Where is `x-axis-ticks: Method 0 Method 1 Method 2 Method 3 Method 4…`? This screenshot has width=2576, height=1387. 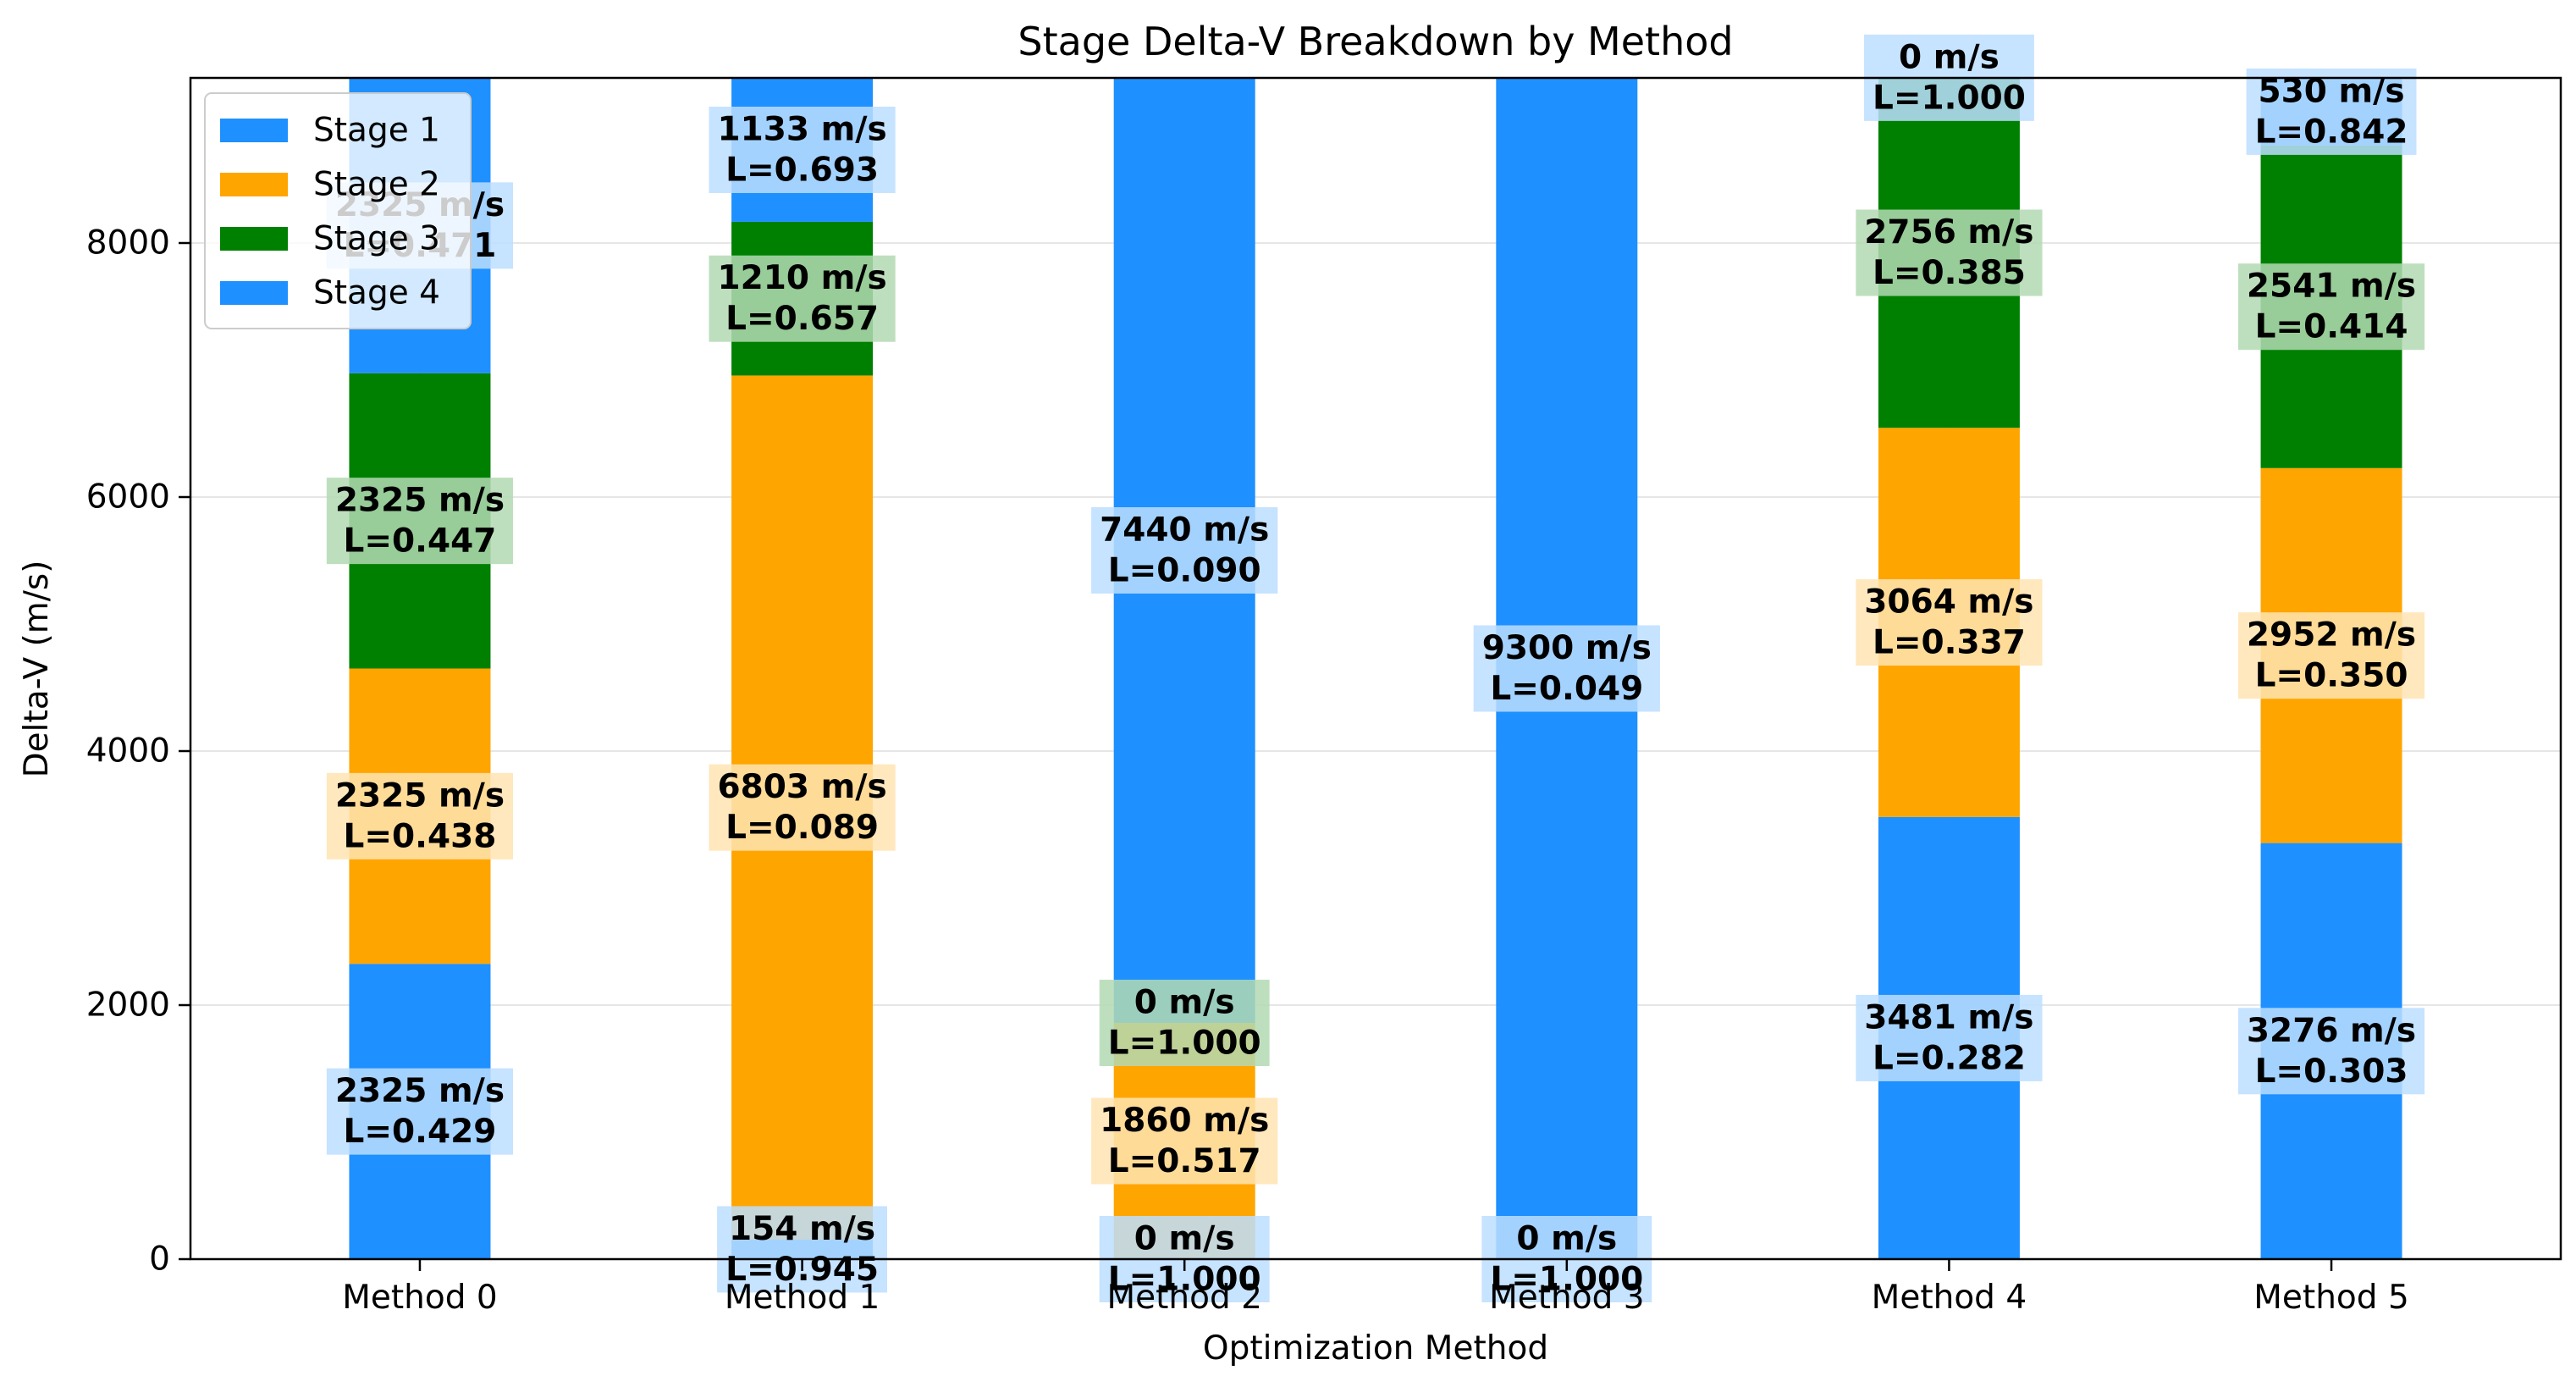 x-axis-ticks: Method 0 Method 1 Method 2 Method 3 Method 4… is located at coordinates (1375, 1288).